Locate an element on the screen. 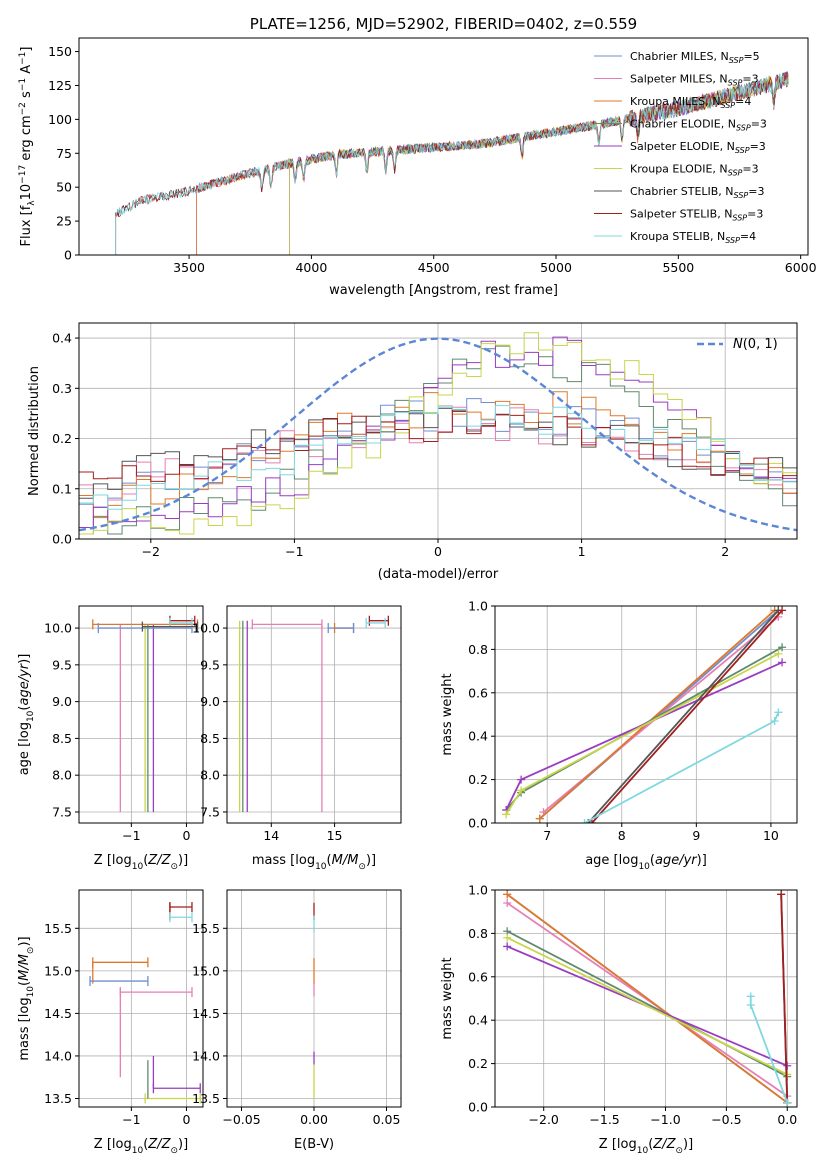 The height and width of the screenshot is (1170, 819). x-tick-label: 3500 is located at coordinates (189, 267).